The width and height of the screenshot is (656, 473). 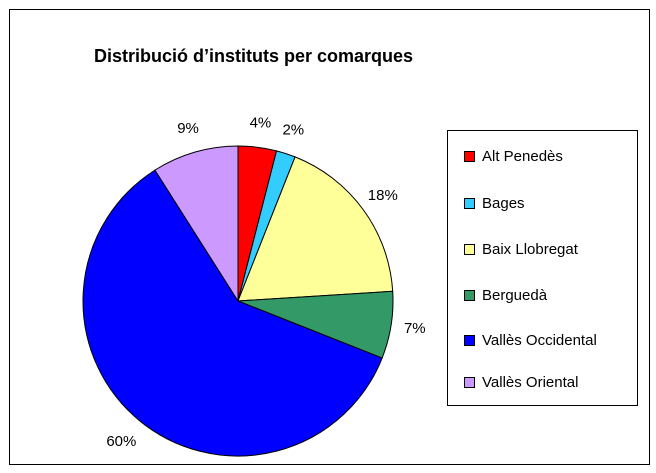 What do you see at coordinates (253, 56) in the screenshot?
I see `chart-title: Distribució d’instituts per comarques` at bounding box center [253, 56].